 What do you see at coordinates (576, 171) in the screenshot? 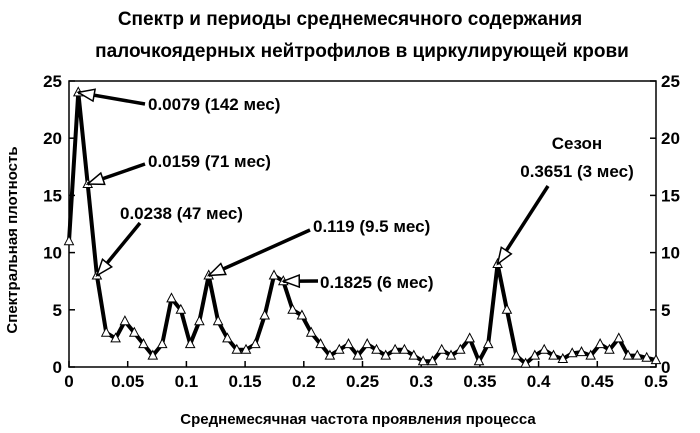
I see `annotation-label: 0.3651 (3 мес)` at bounding box center [576, 171].